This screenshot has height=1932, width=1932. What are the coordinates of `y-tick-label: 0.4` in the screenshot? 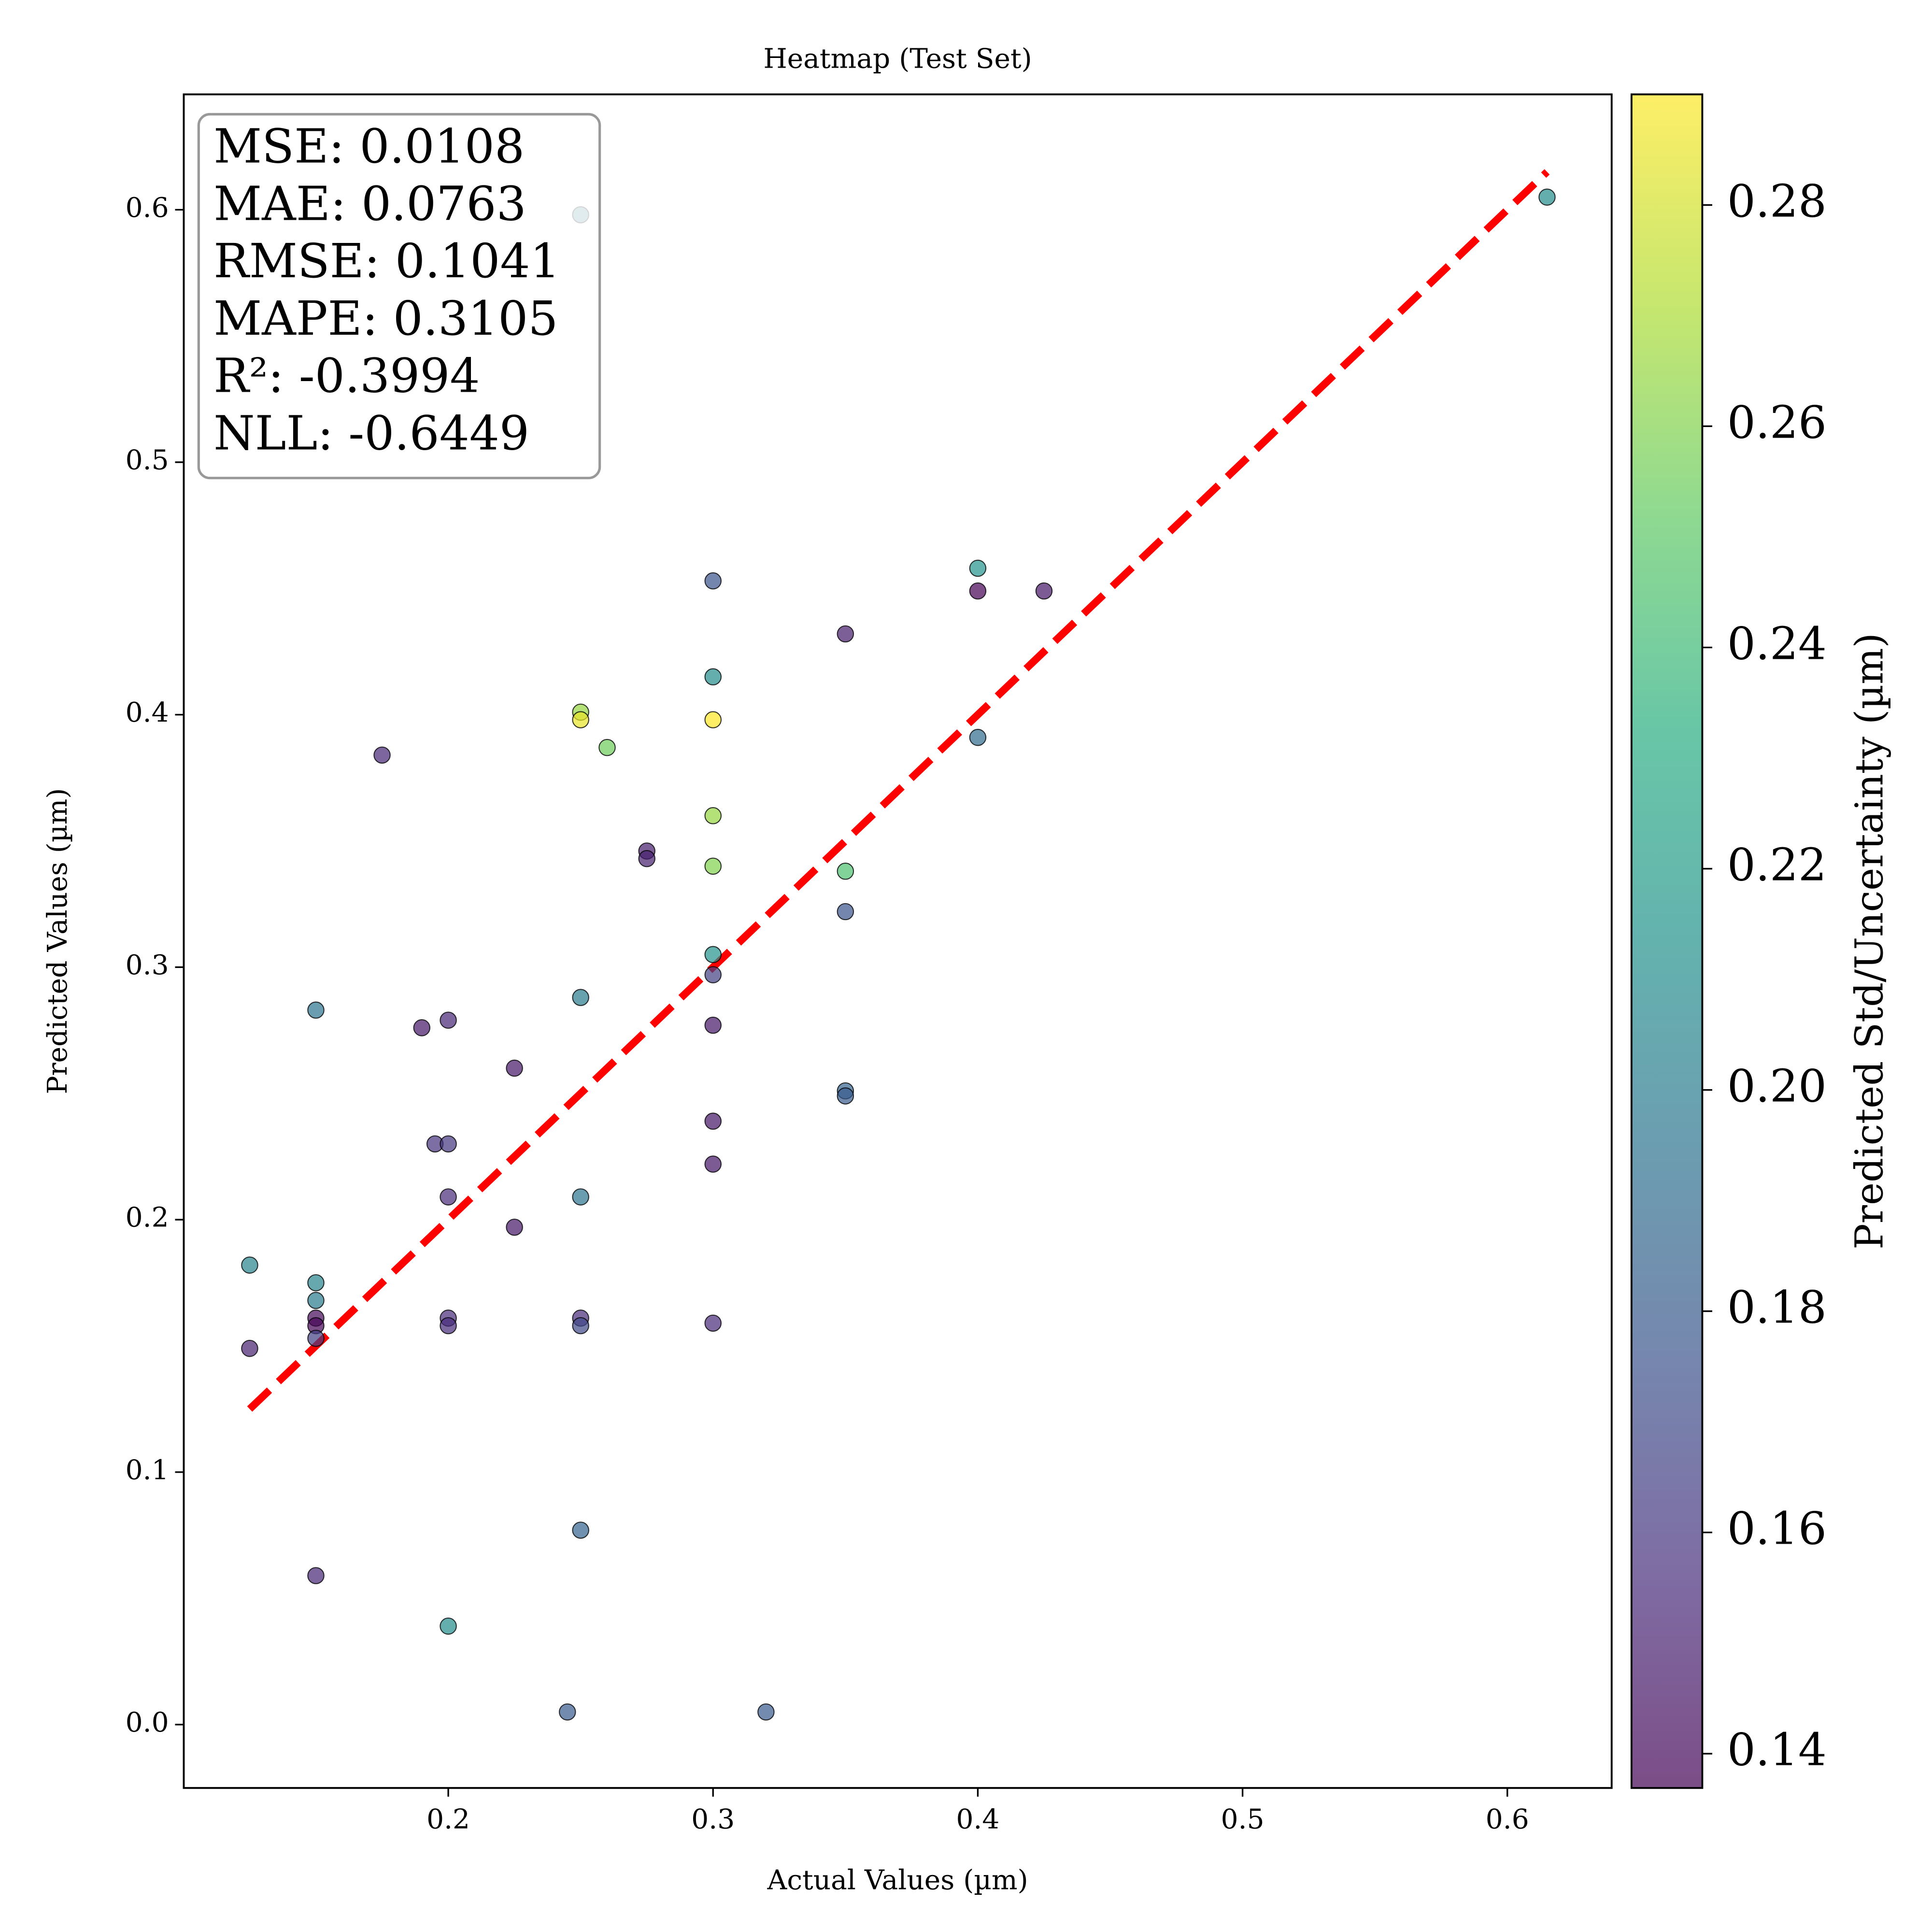 It's located at (147, 712).